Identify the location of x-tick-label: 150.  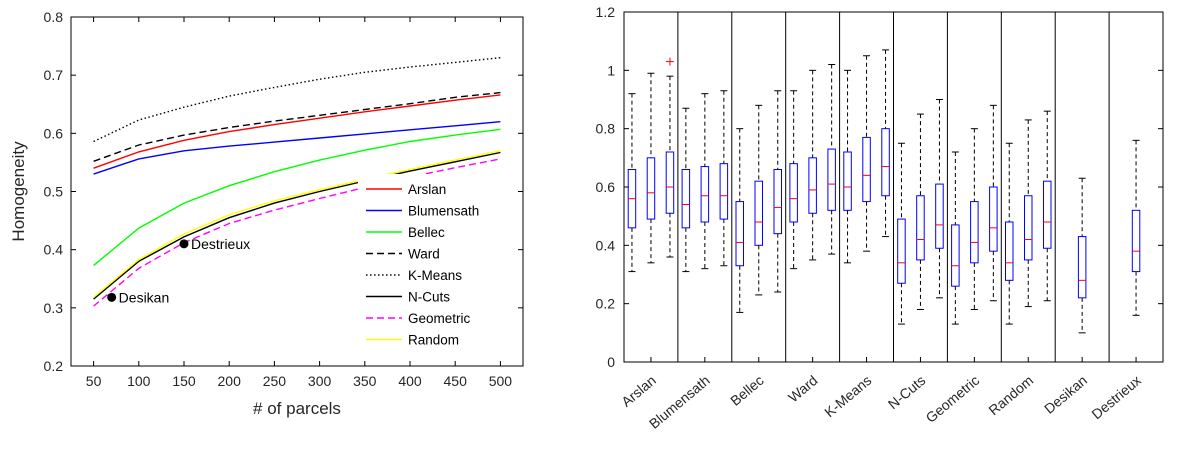
(184, 381).